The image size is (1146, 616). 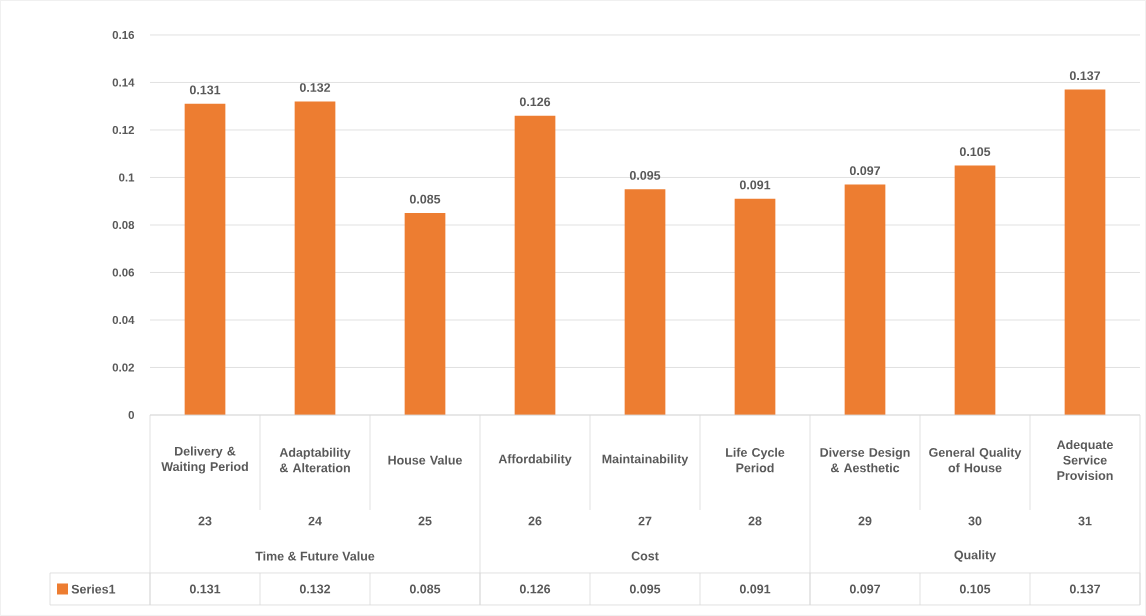 What do you see at coordinates (425, 589) in the screenshot?
I see `text: 0.085` at bounding box center [425, 589].